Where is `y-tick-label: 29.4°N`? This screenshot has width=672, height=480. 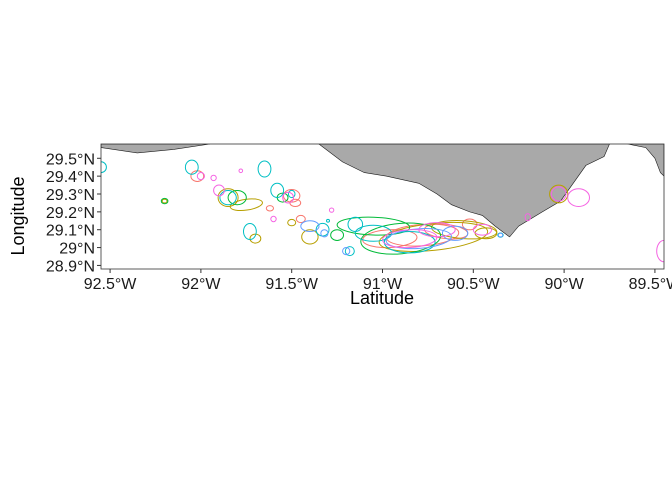 y-tick-label: 29.4°N is located at coordinates (70, 177).